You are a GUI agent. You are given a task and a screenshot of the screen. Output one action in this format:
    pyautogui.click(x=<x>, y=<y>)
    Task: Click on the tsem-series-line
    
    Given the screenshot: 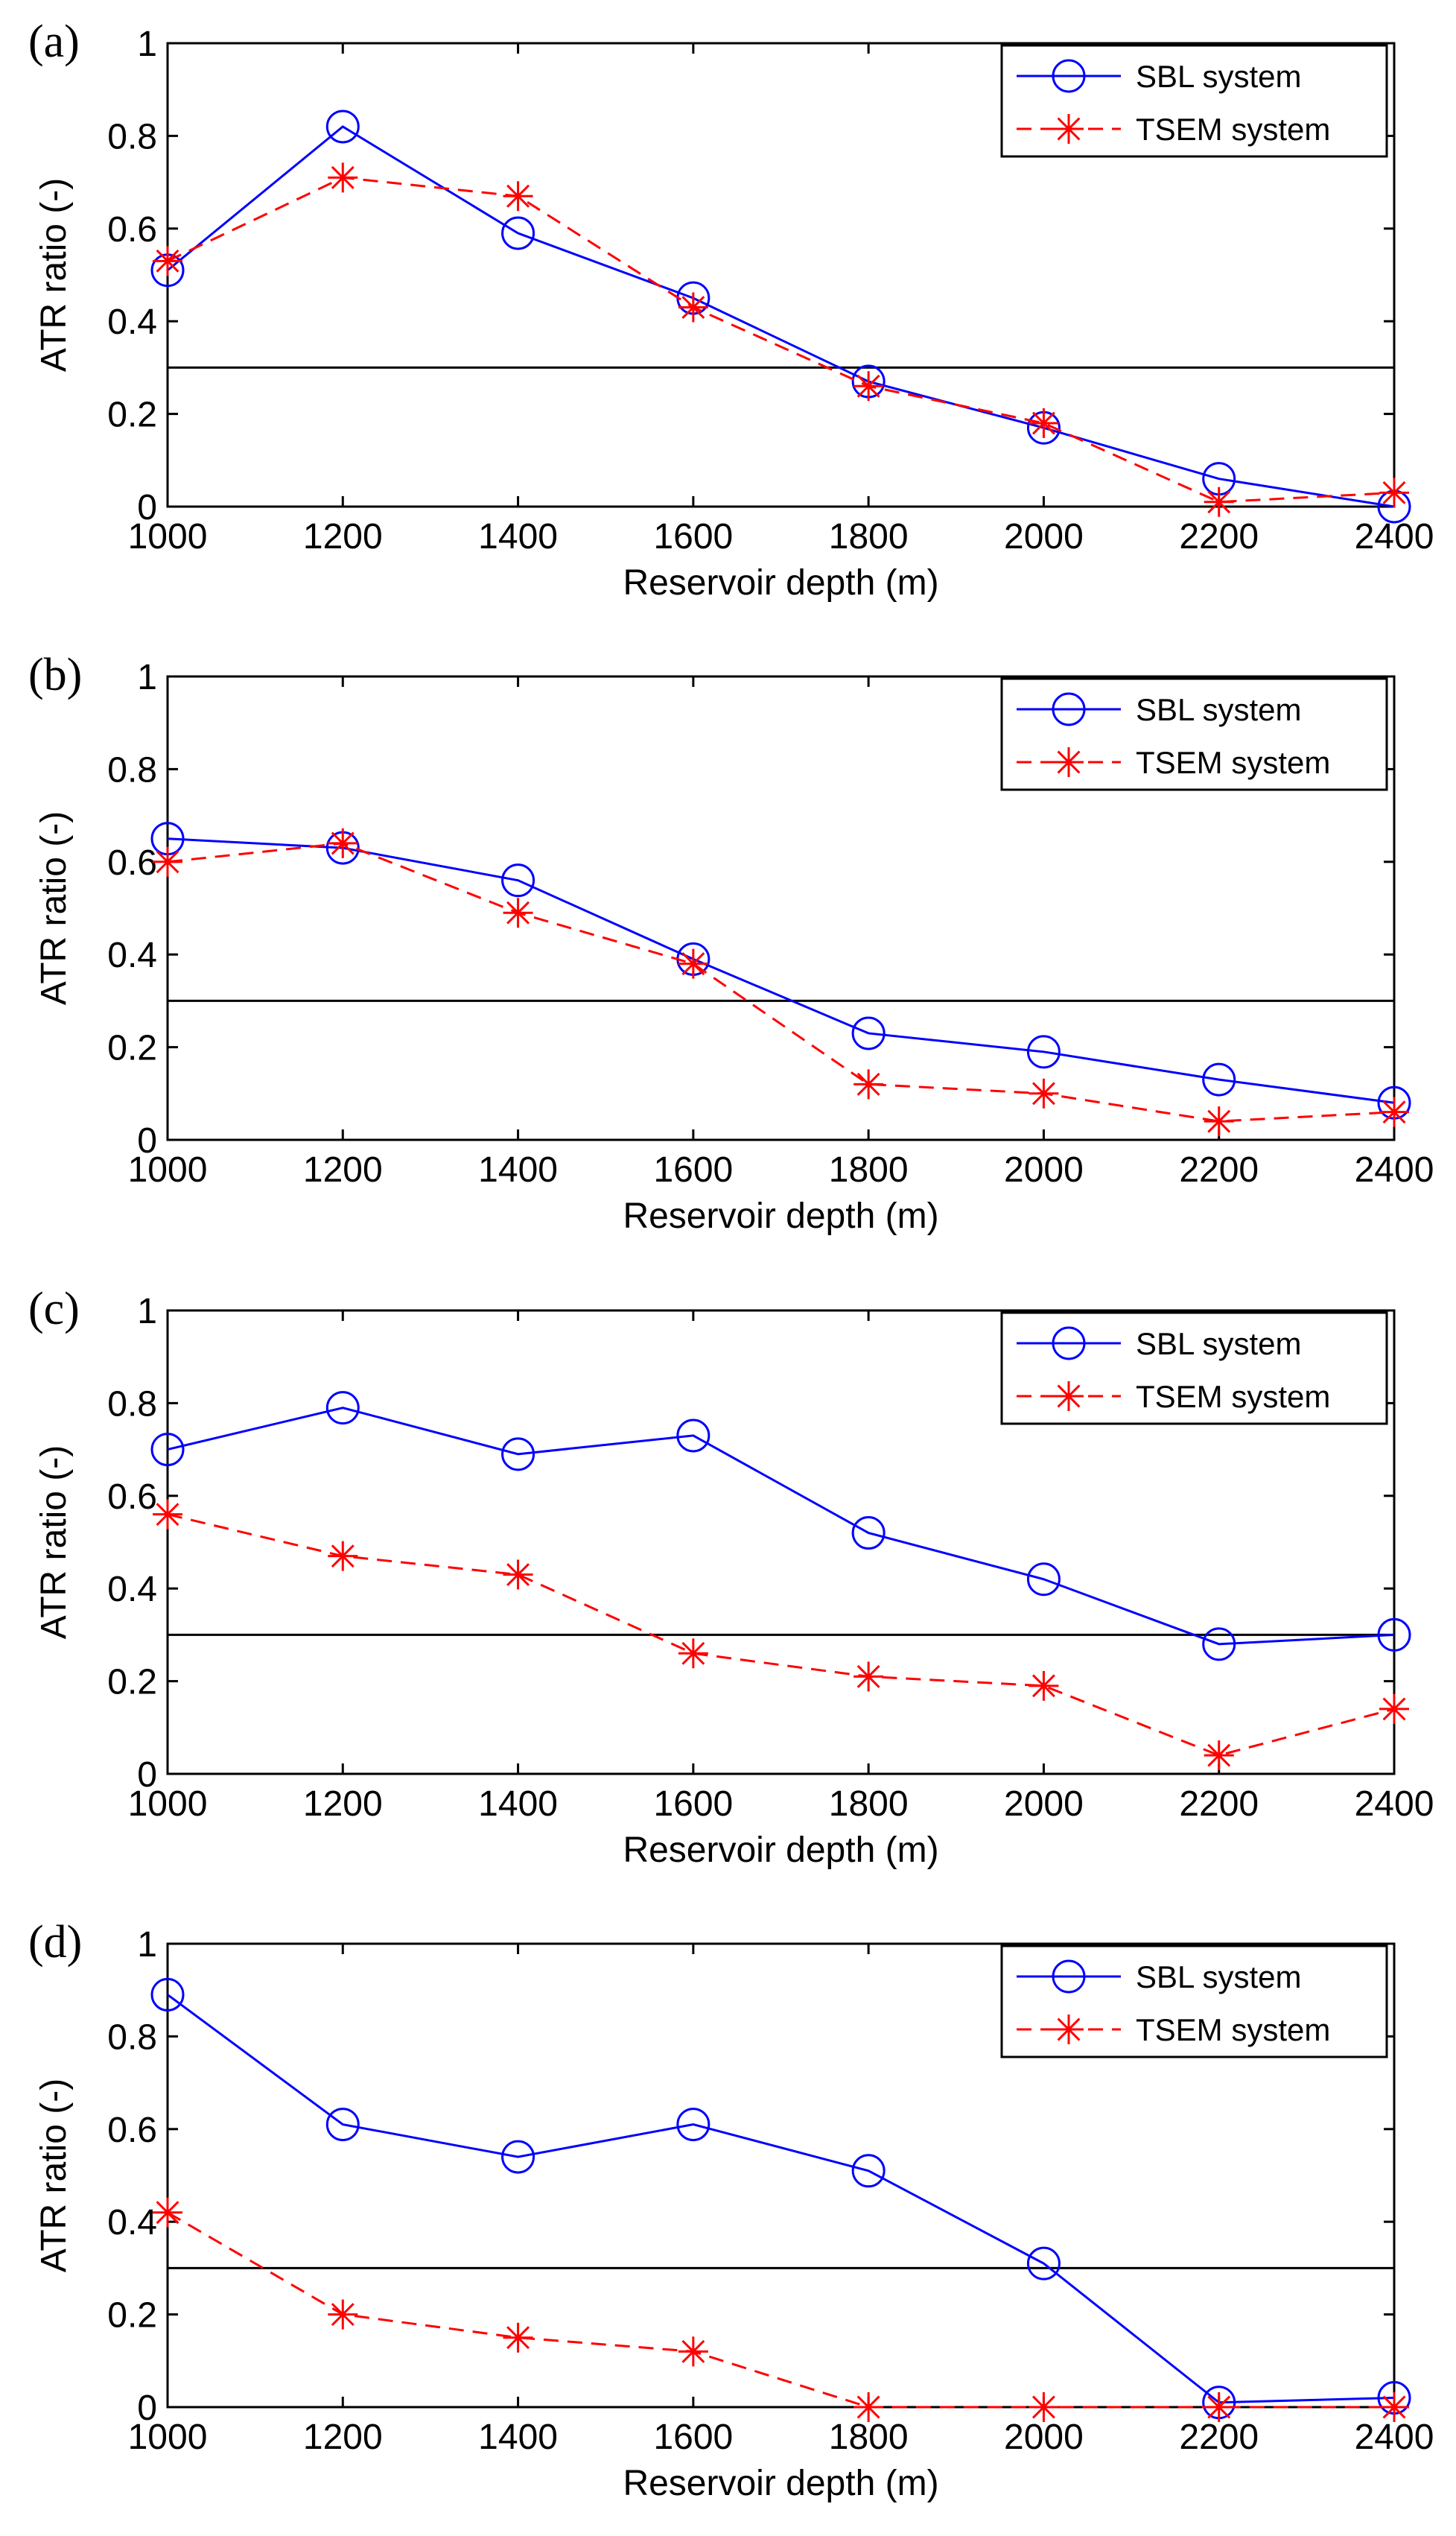 What is the action you would take?
    pyautogui.click(x=780, y=2310)
    